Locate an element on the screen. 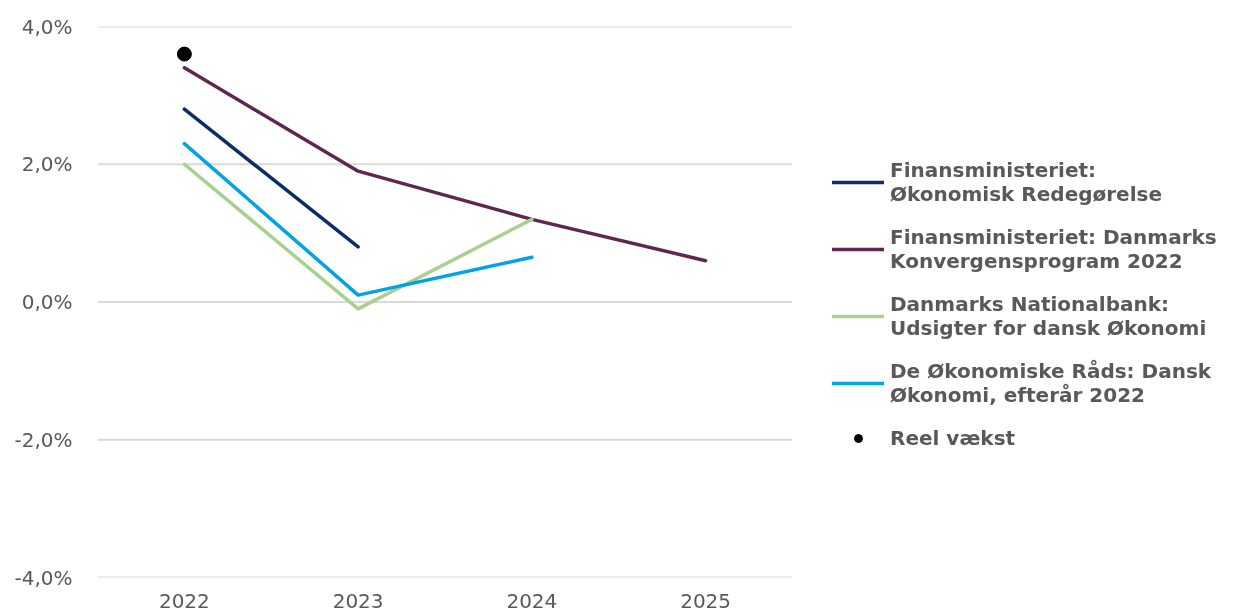  y-tick-label: -2,0% is located at coordinates (43, 439).